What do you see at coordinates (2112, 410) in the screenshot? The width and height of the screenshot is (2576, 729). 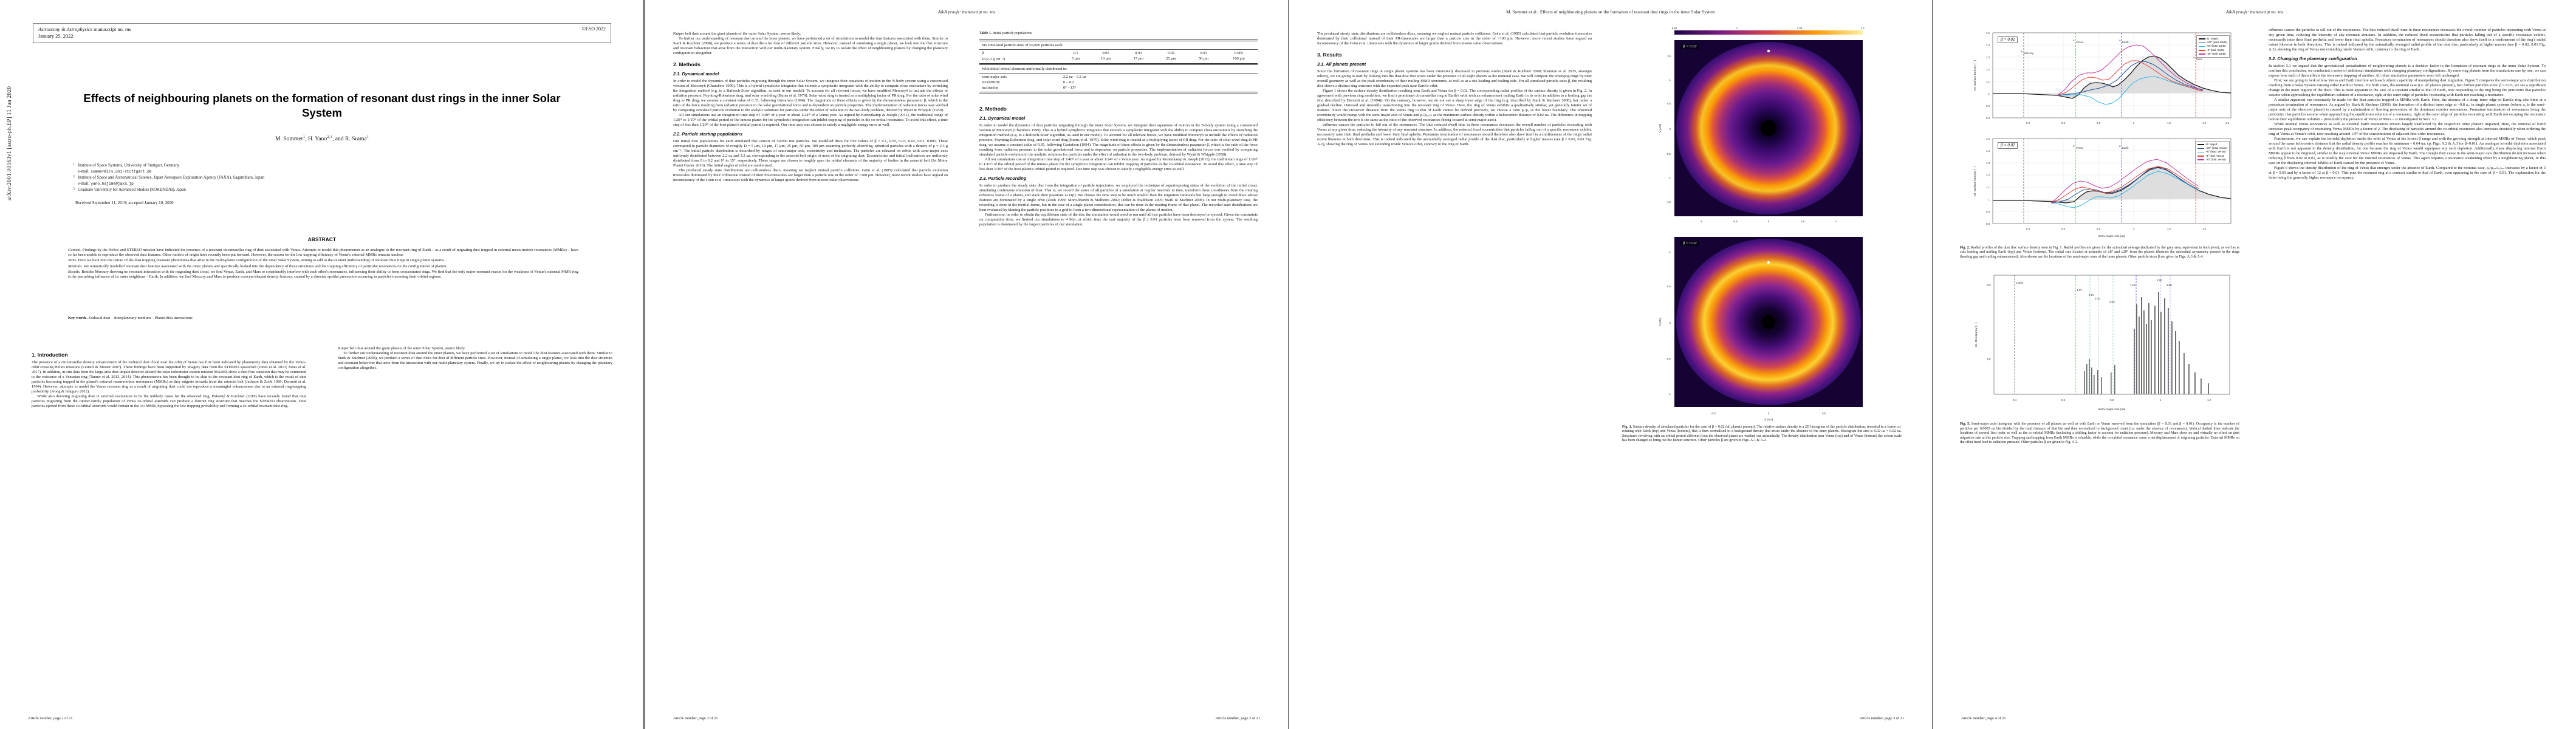 I see `fig4-xlabel: Semi-major Axis (ua)` at bounding box center [2112, 410].